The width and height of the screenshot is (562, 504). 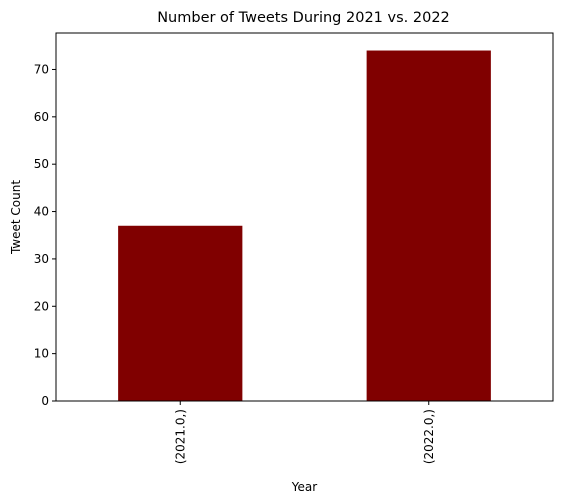 What do you see at coordinates (41, 306) in the screenshot?
I see `y-tick-label-2: 20` at bounding box center [41, 306].